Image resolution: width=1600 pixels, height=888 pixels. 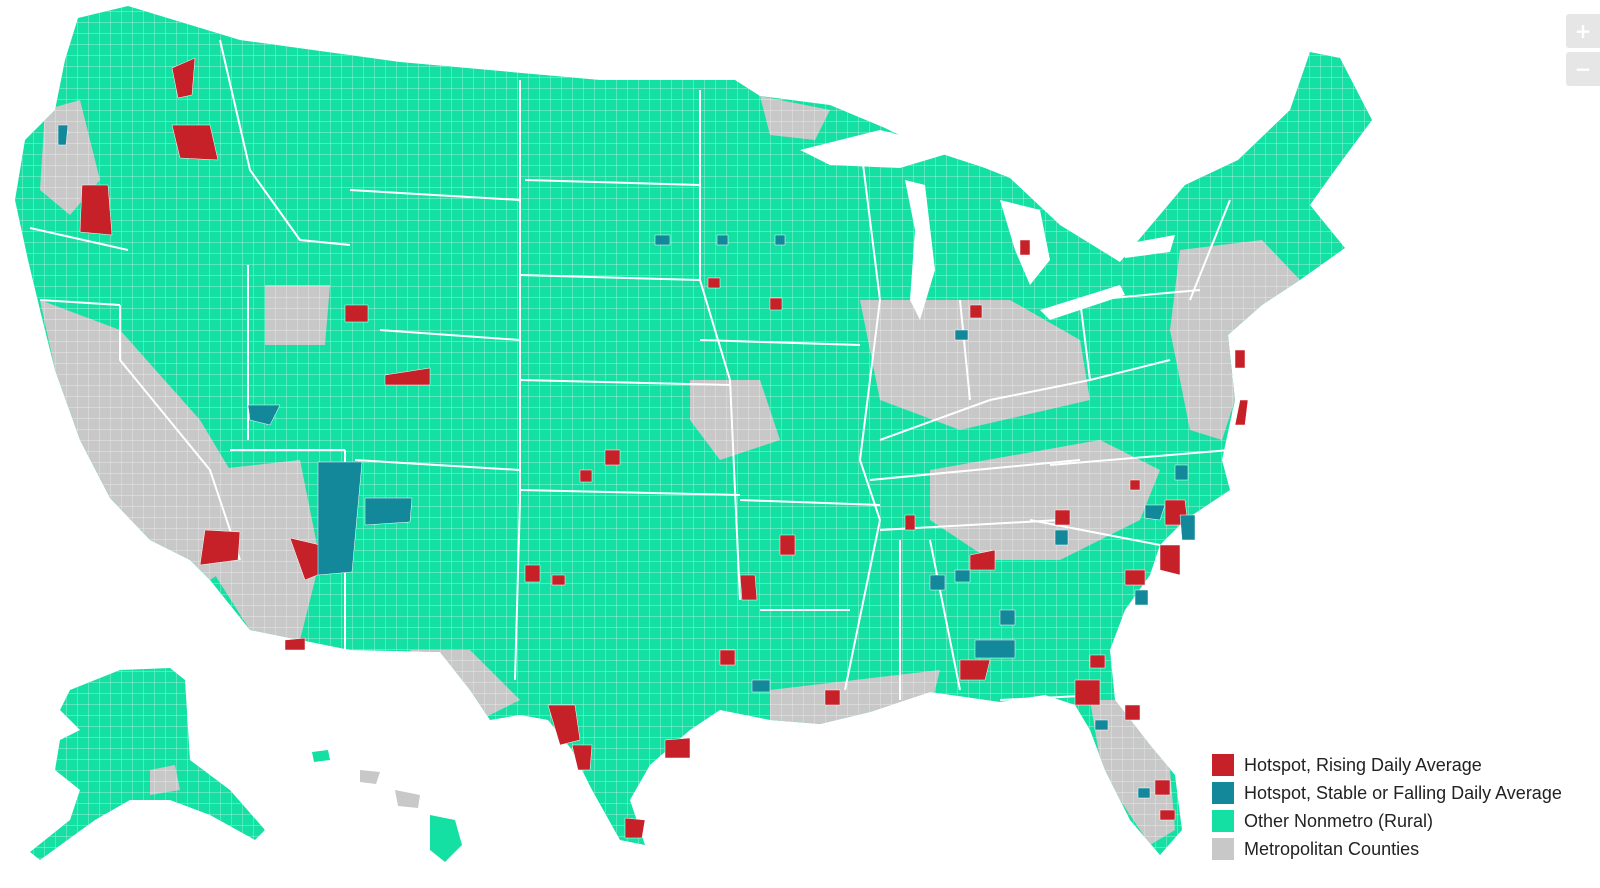 I want to click on hawaii-island-maui, so click(x=407, y=799).